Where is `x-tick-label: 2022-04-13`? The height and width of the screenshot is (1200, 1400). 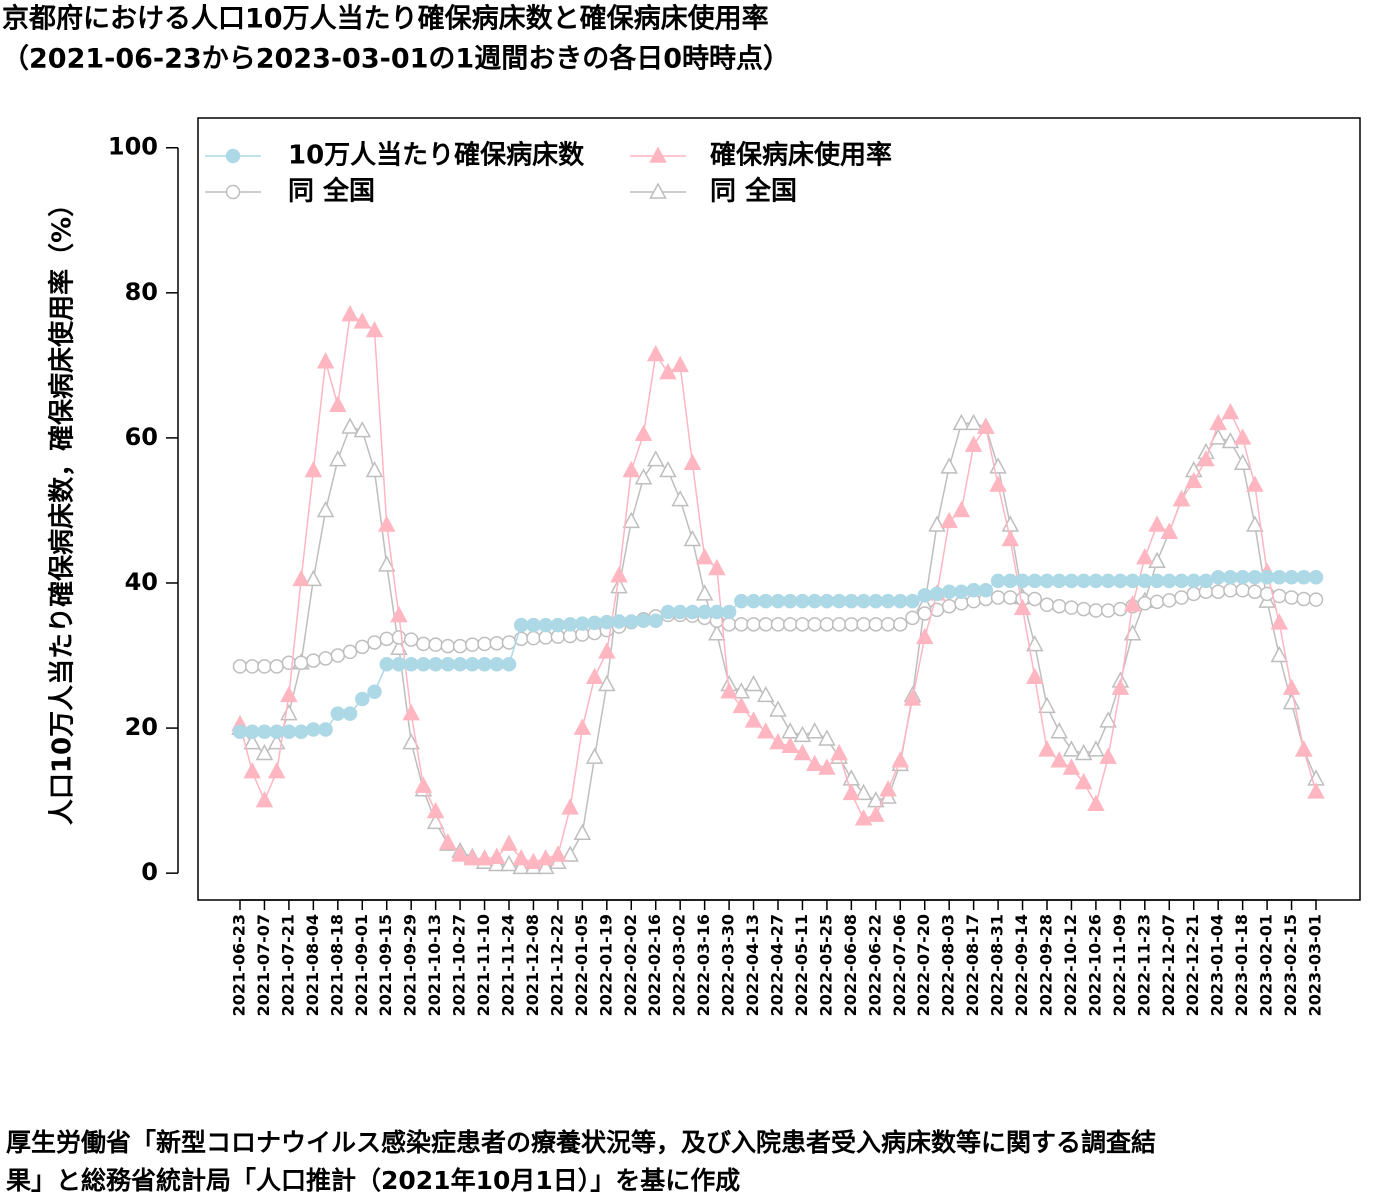
x-tick-label: 2022-04-13 is located at coordinates (752, 965).